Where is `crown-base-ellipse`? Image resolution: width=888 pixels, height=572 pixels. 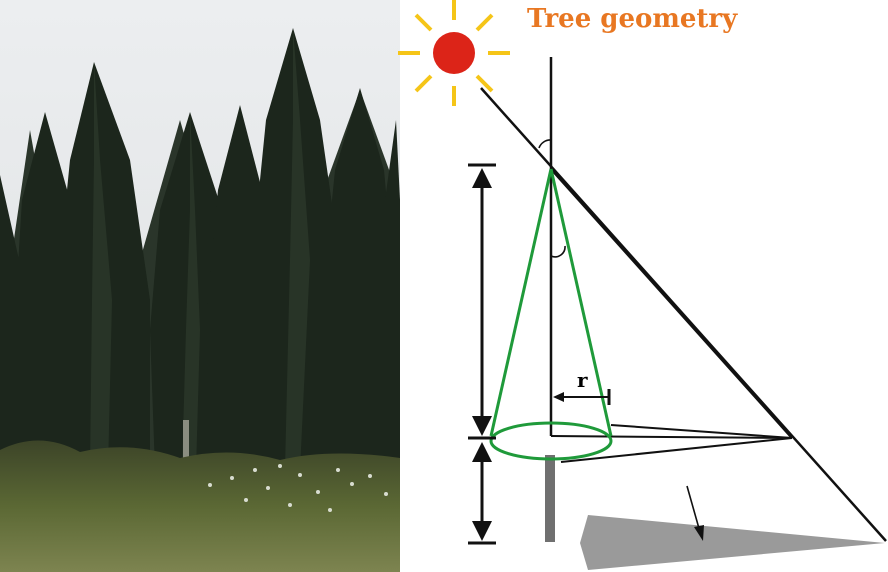
crown-base-ellipse is located at coordinates (551, 441).